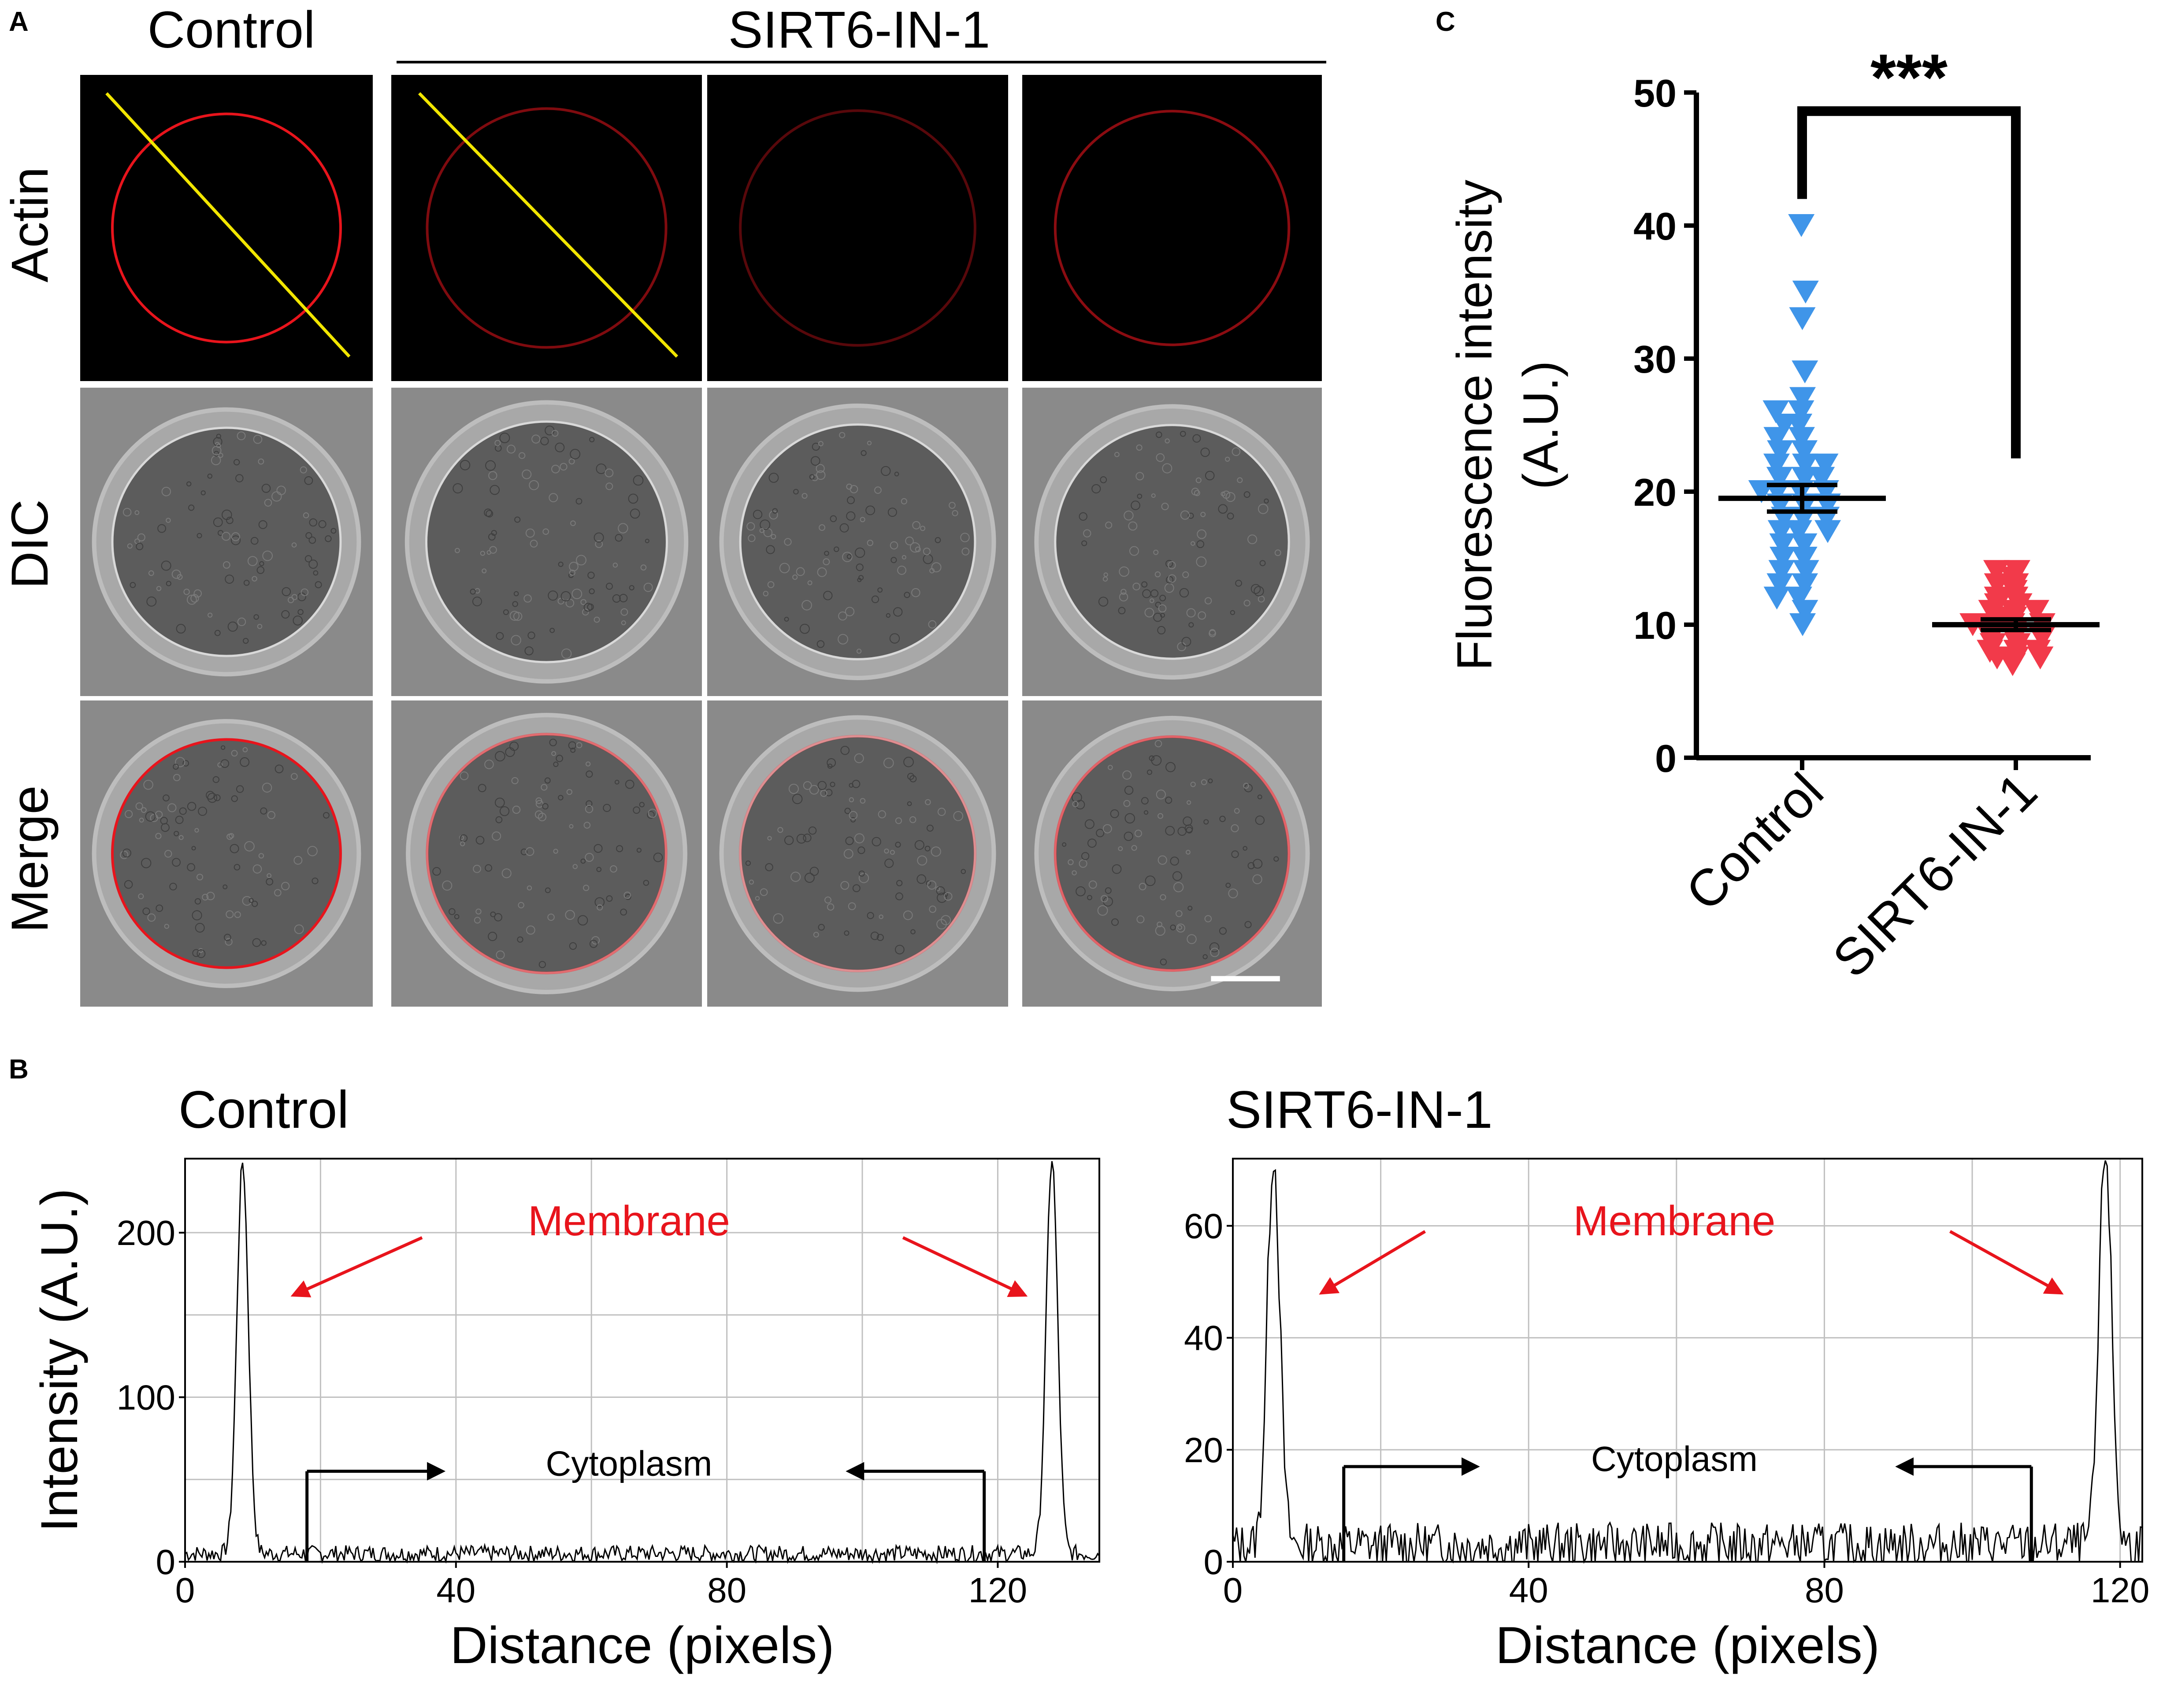 The height and width of the screenshot is (1708, 2163). I want to click on oocyte, so click(857, 541).